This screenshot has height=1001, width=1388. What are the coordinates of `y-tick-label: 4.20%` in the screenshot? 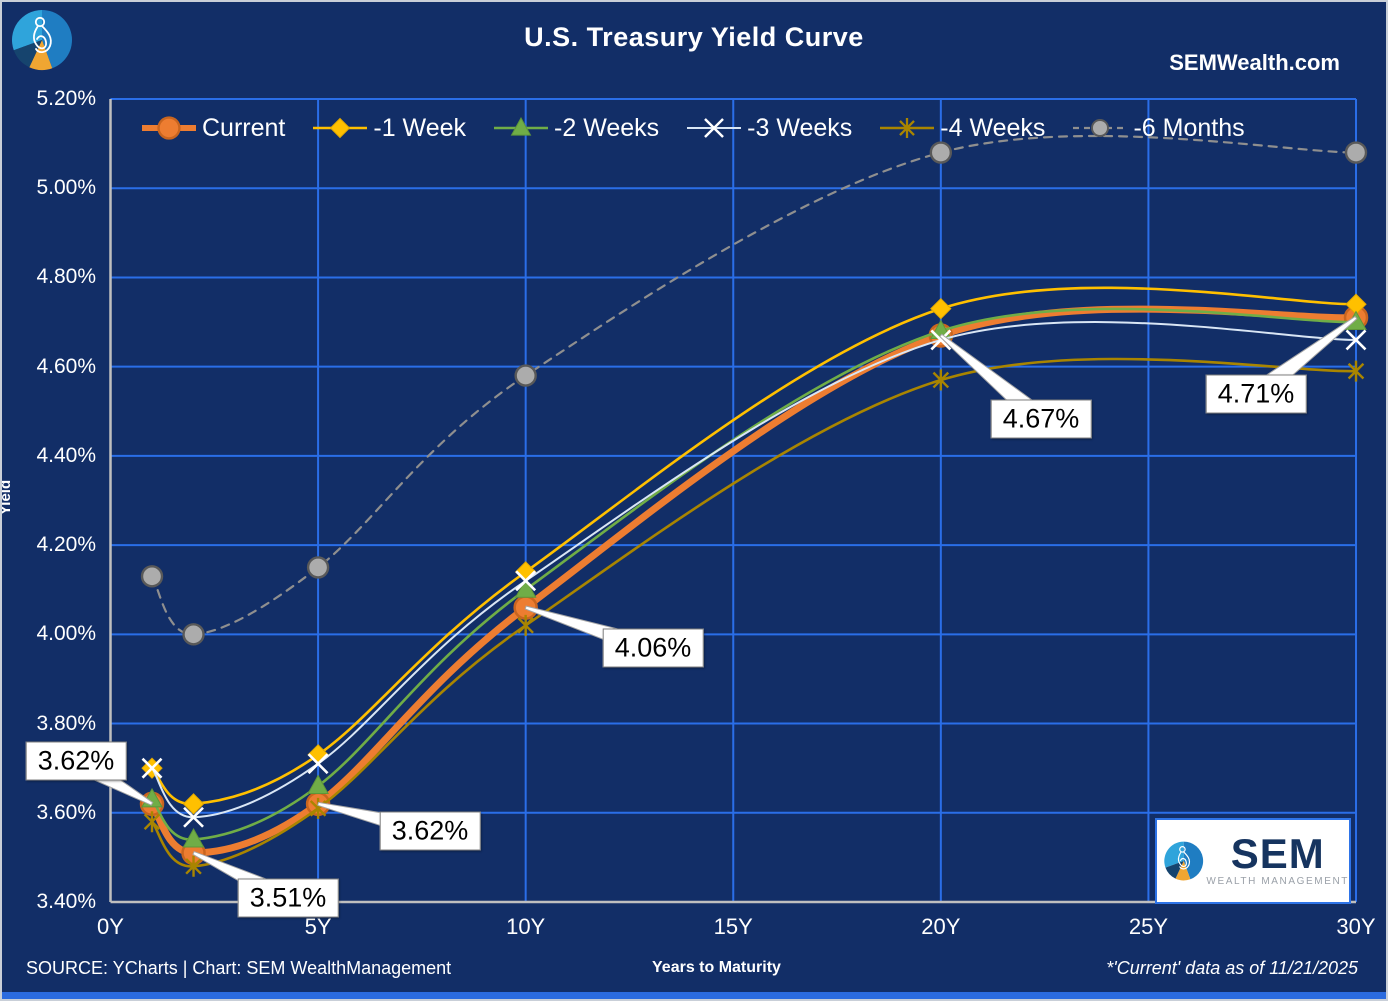 It's located at (66, 545).